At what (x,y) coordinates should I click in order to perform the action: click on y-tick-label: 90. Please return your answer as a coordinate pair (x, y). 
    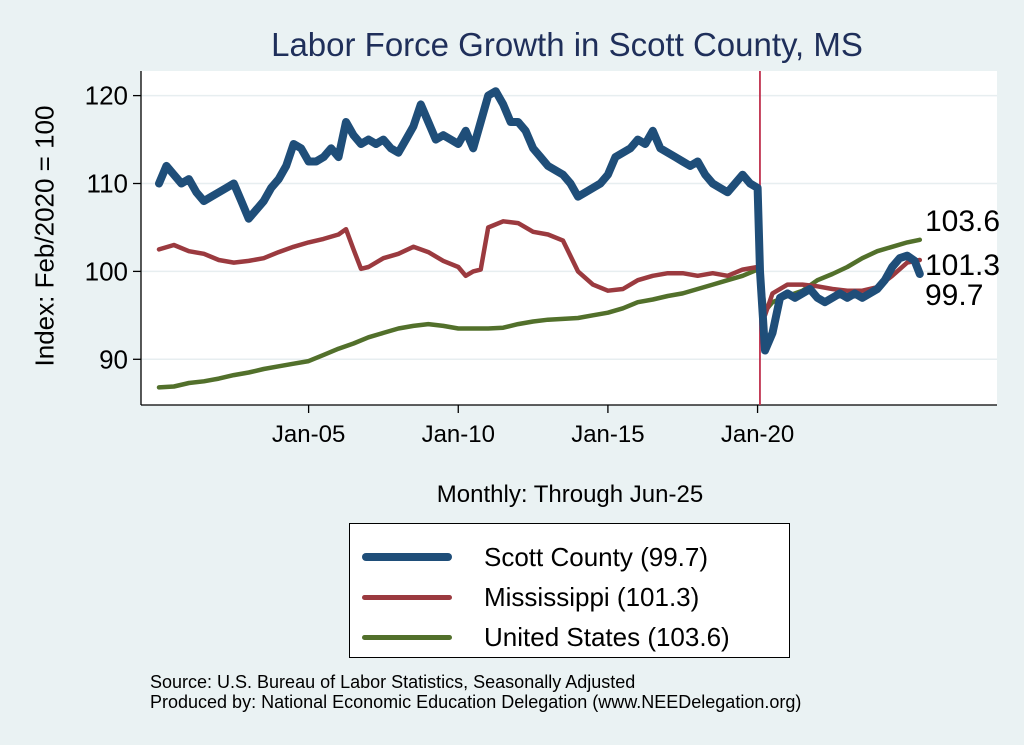
    Looking at the image, I should click on (113, 359).